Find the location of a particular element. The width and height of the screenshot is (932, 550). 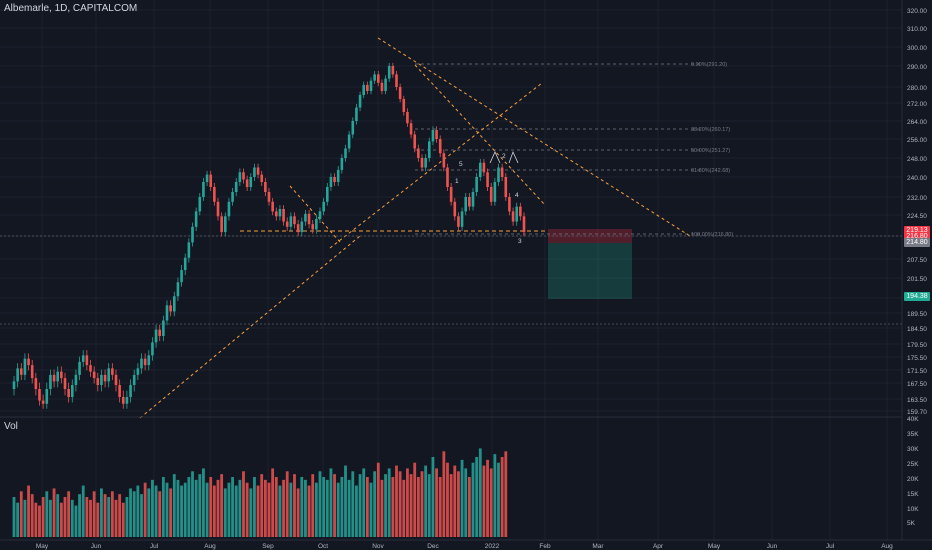

symbol-title: Albemarle, 1D, CAPITALCOM is located at coordinates (71, 8).